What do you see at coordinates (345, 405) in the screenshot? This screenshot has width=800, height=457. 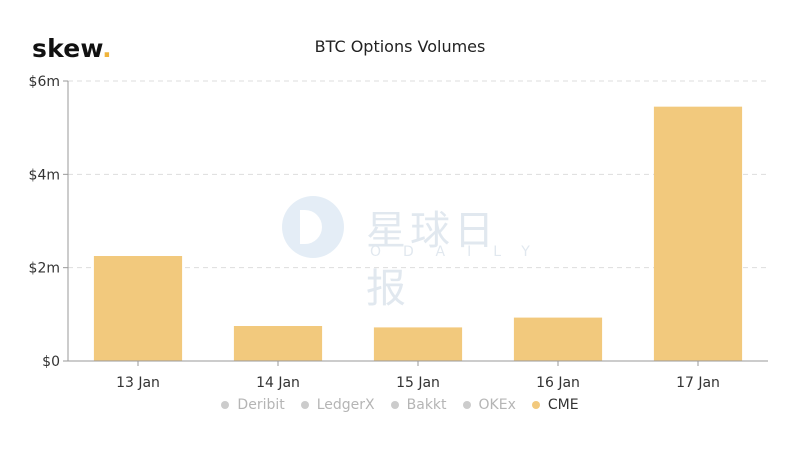 I see `legend-label: LedgerX` at bounding box center [345, 405].